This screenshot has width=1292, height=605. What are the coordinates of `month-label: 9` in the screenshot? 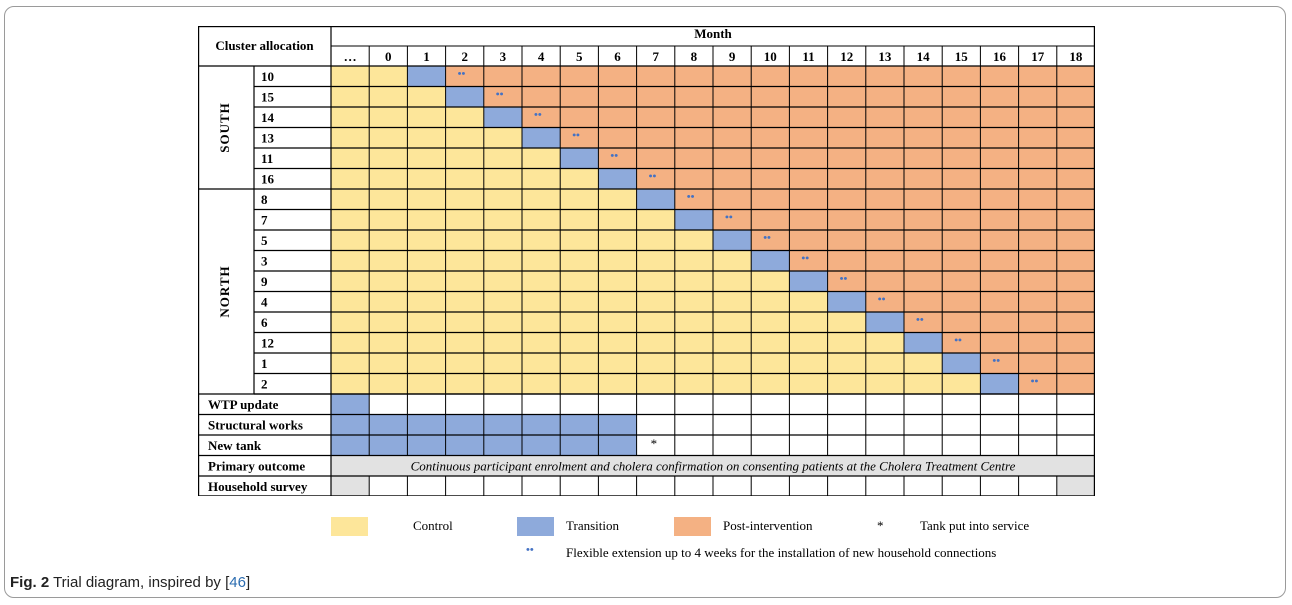 It's located at (732, 56).